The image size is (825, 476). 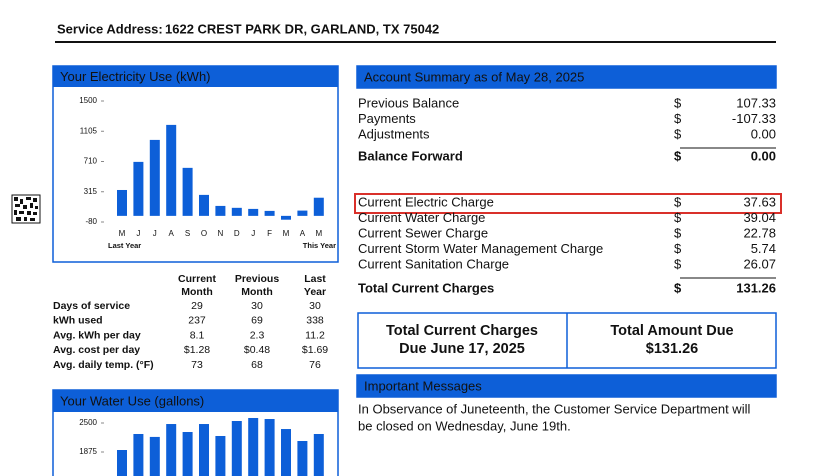 I want to click on summary-label: Current Storm Water Management Charge, so click(x=480, y=248).